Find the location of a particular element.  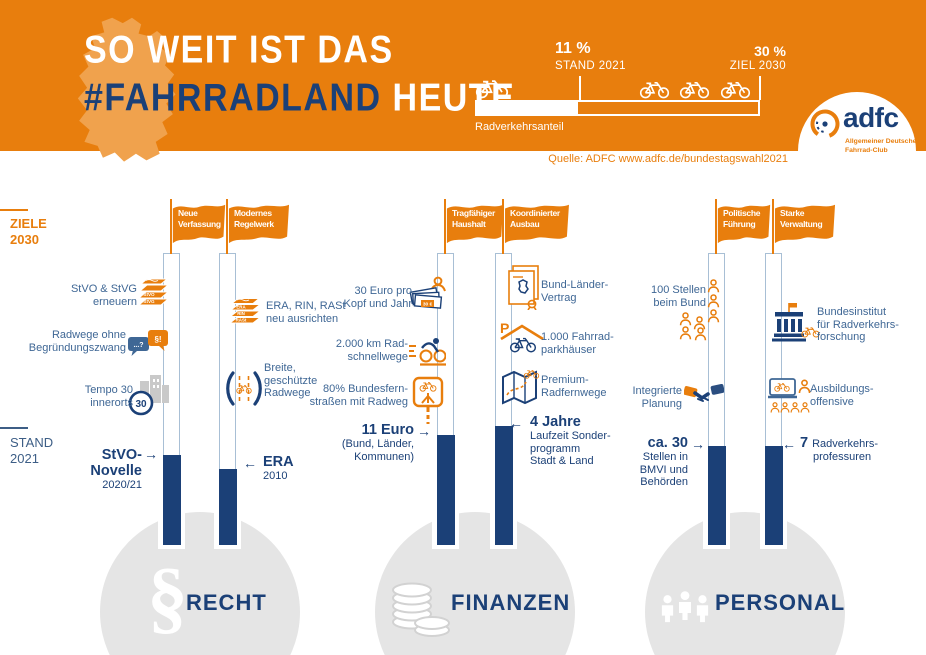

status-detail: (Bund, Länder, is located at coordinates (377, 444).